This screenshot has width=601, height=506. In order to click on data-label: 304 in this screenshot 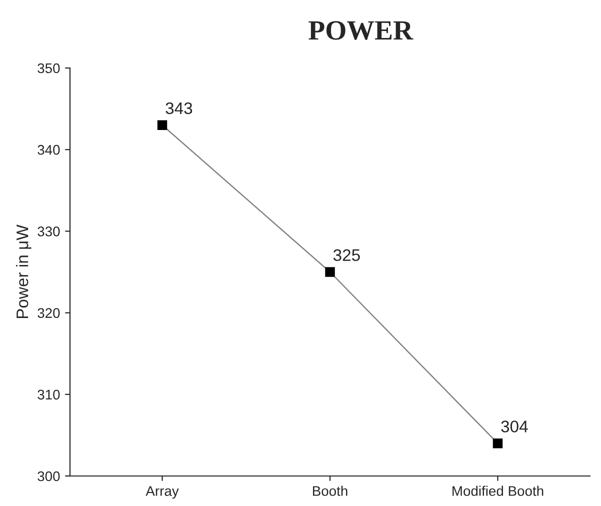, I will do `click(514, 426)`.